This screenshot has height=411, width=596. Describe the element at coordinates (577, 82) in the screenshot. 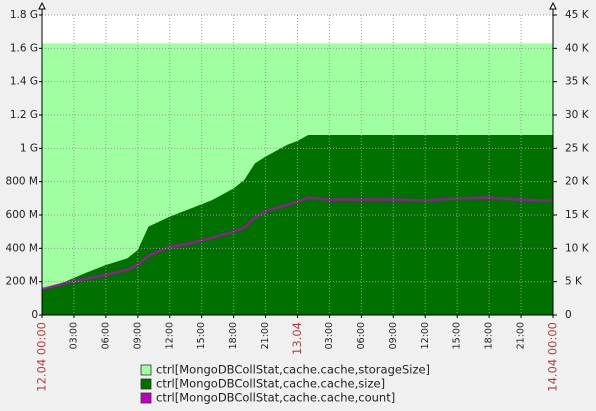

I see `y2-tick-label: 35 K` at that location.